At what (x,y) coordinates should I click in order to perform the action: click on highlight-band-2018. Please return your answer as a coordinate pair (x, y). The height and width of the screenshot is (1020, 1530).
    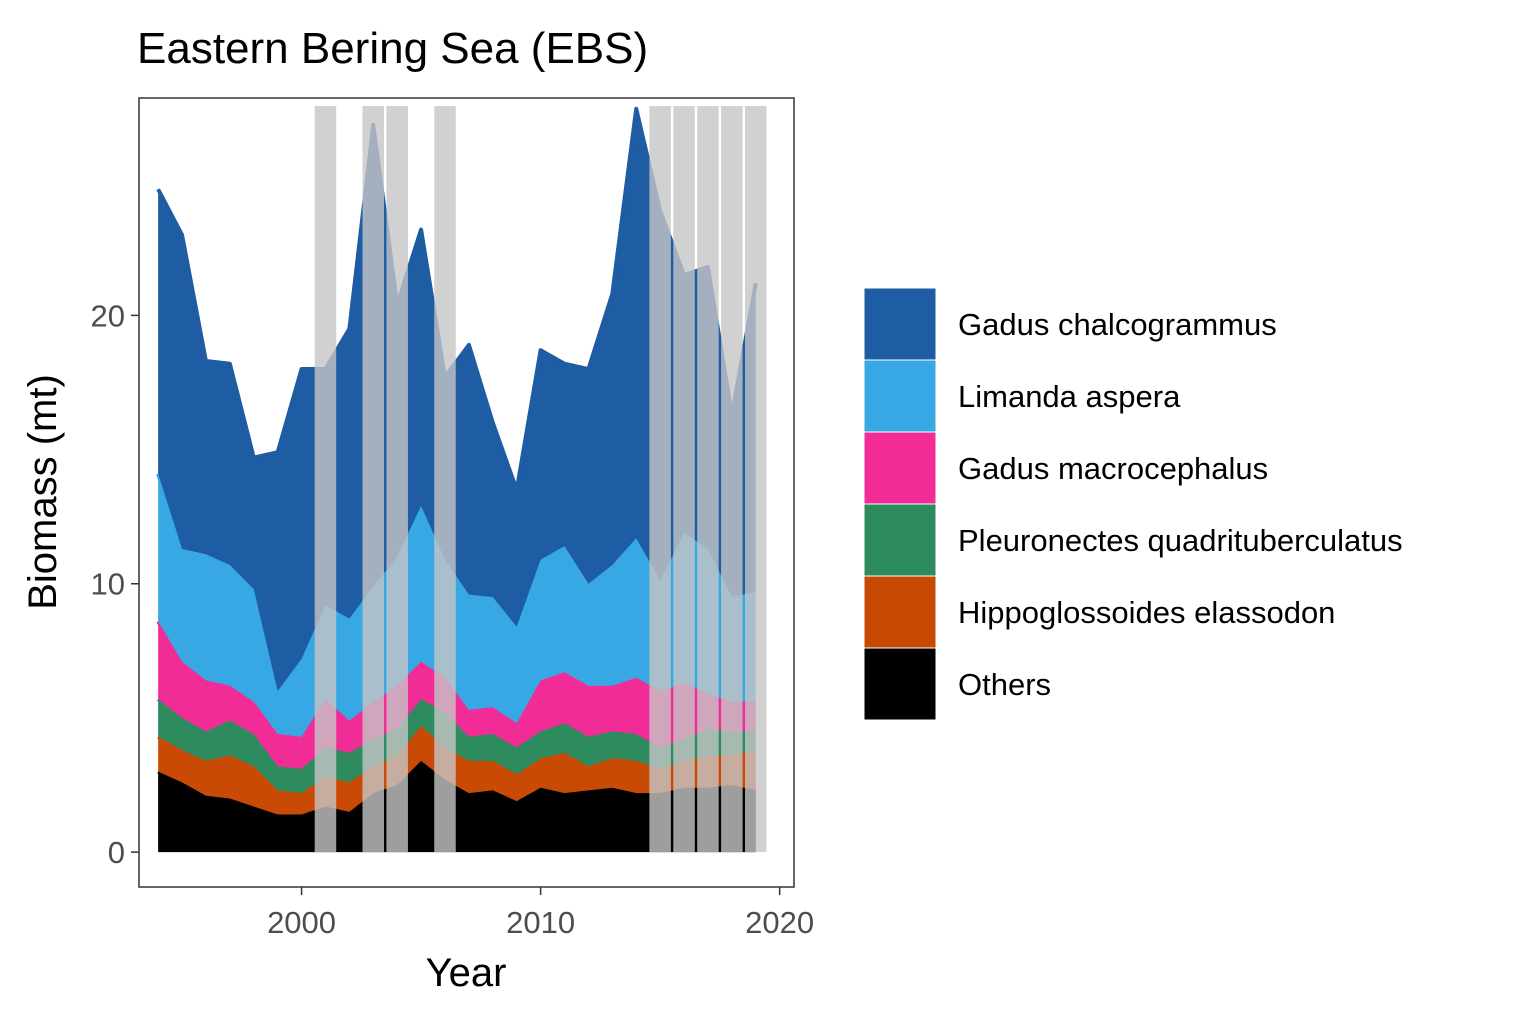
    Looking at the image, I should click on (732, 479).